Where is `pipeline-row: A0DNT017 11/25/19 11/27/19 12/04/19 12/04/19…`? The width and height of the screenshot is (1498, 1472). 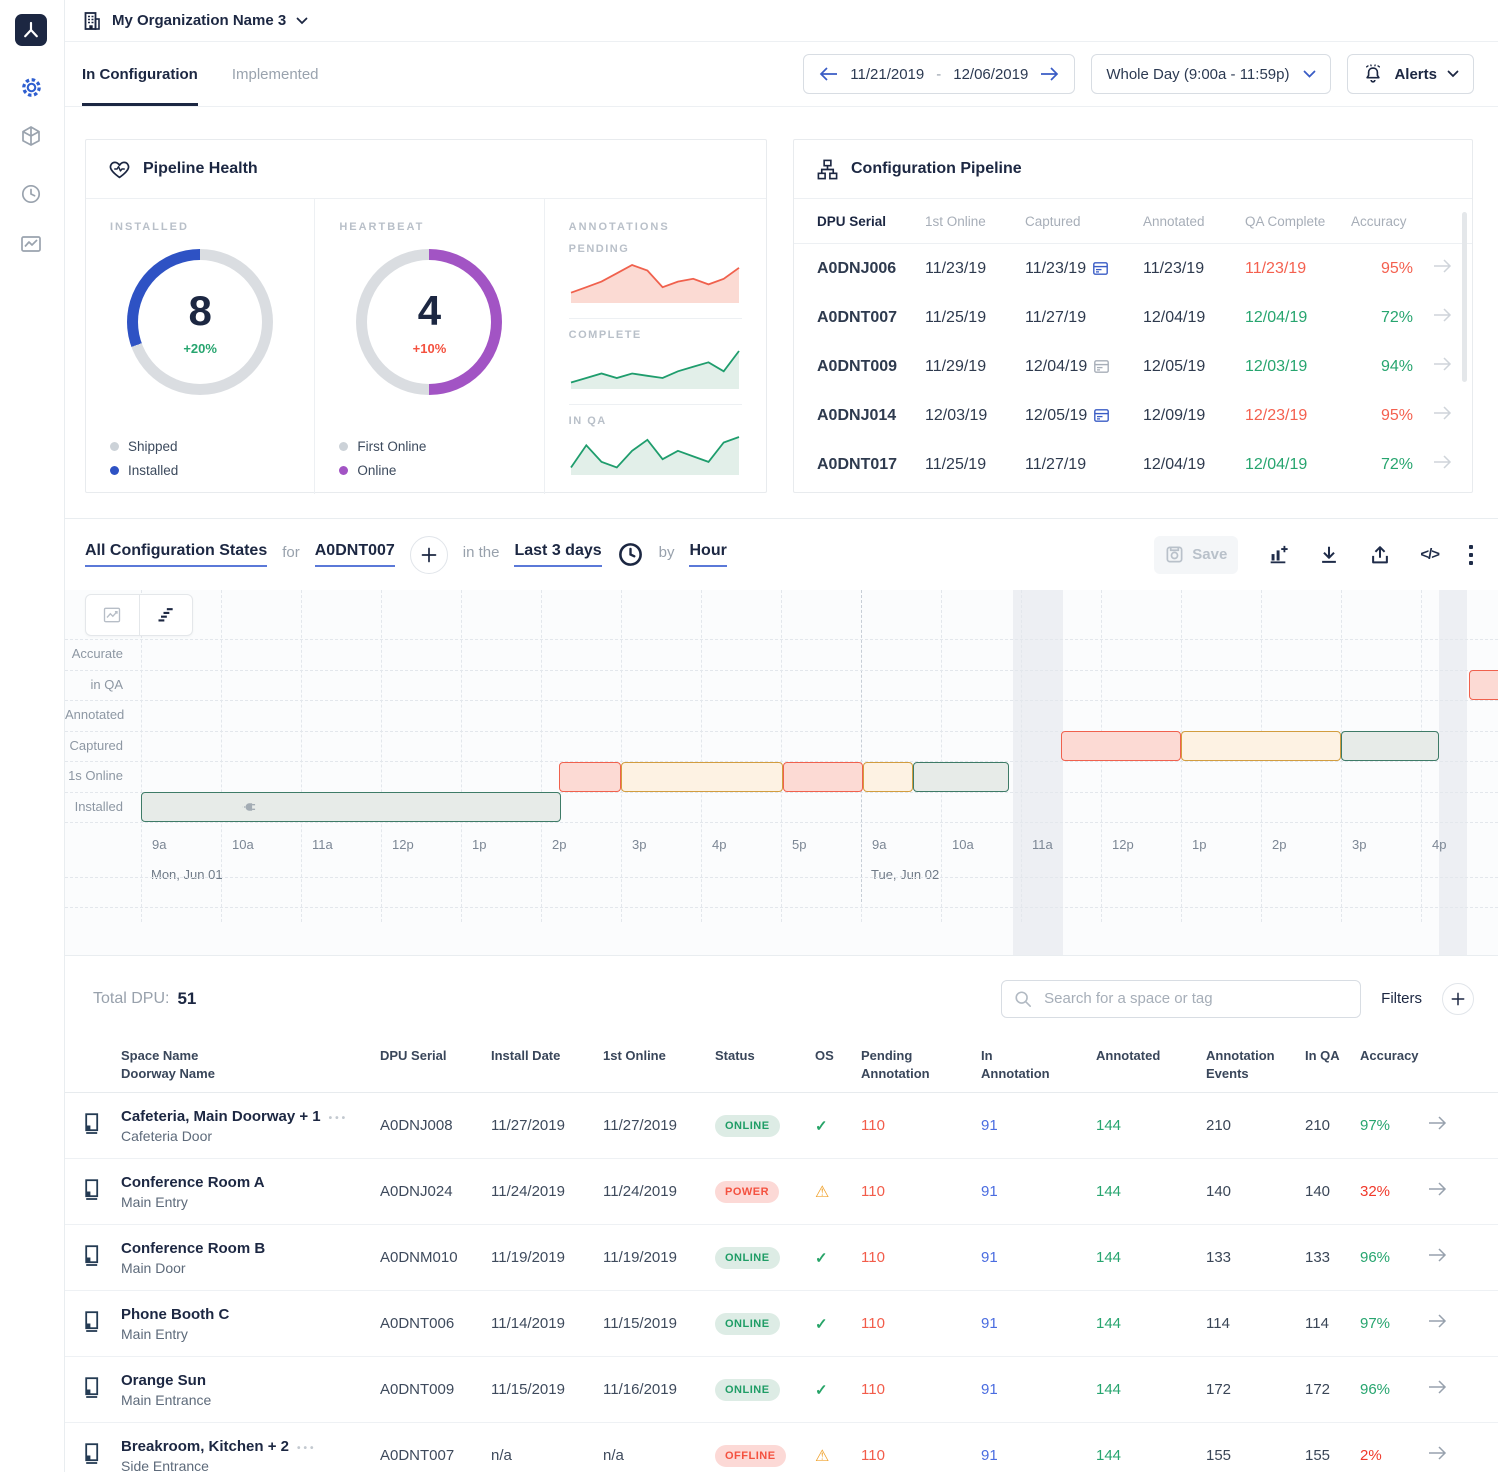
pipeline-row: A0DNT017 11/25/19 11/27/19 12/04/19 12/04/19… is located at coordinates (1133, 464).